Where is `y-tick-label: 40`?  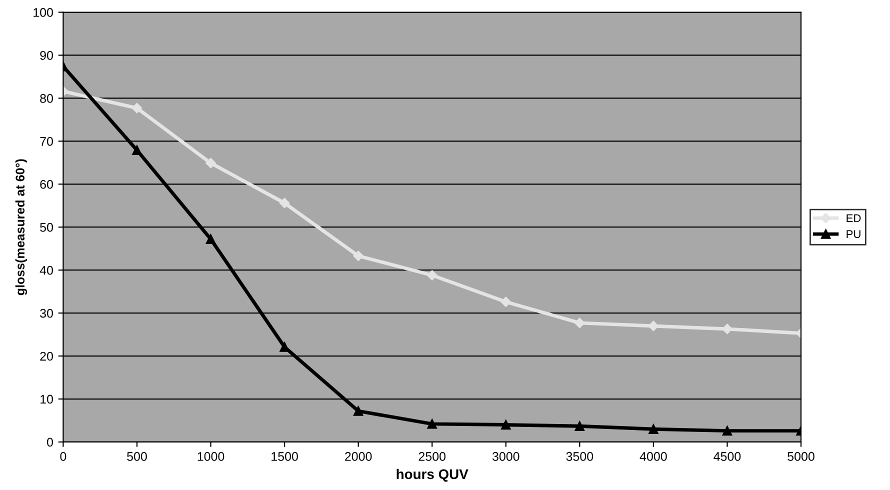
y-tick-label: 40 is located at coordinates (46, 270).